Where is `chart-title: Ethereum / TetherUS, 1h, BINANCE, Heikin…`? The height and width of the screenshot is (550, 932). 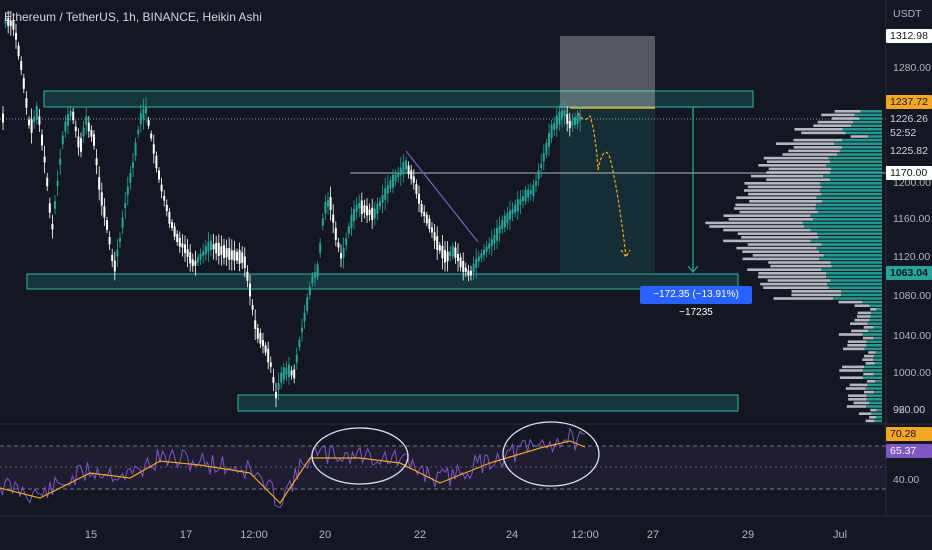
chart-title: Ethereum / TetherUS, 1h, BINANCE, Heikin… is located at coordinates (133, 17).